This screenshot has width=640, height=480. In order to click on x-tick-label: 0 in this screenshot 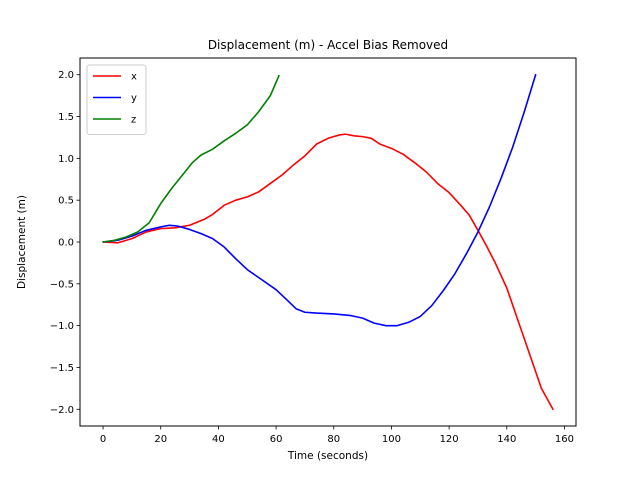, I will do `click(103, 439)`.